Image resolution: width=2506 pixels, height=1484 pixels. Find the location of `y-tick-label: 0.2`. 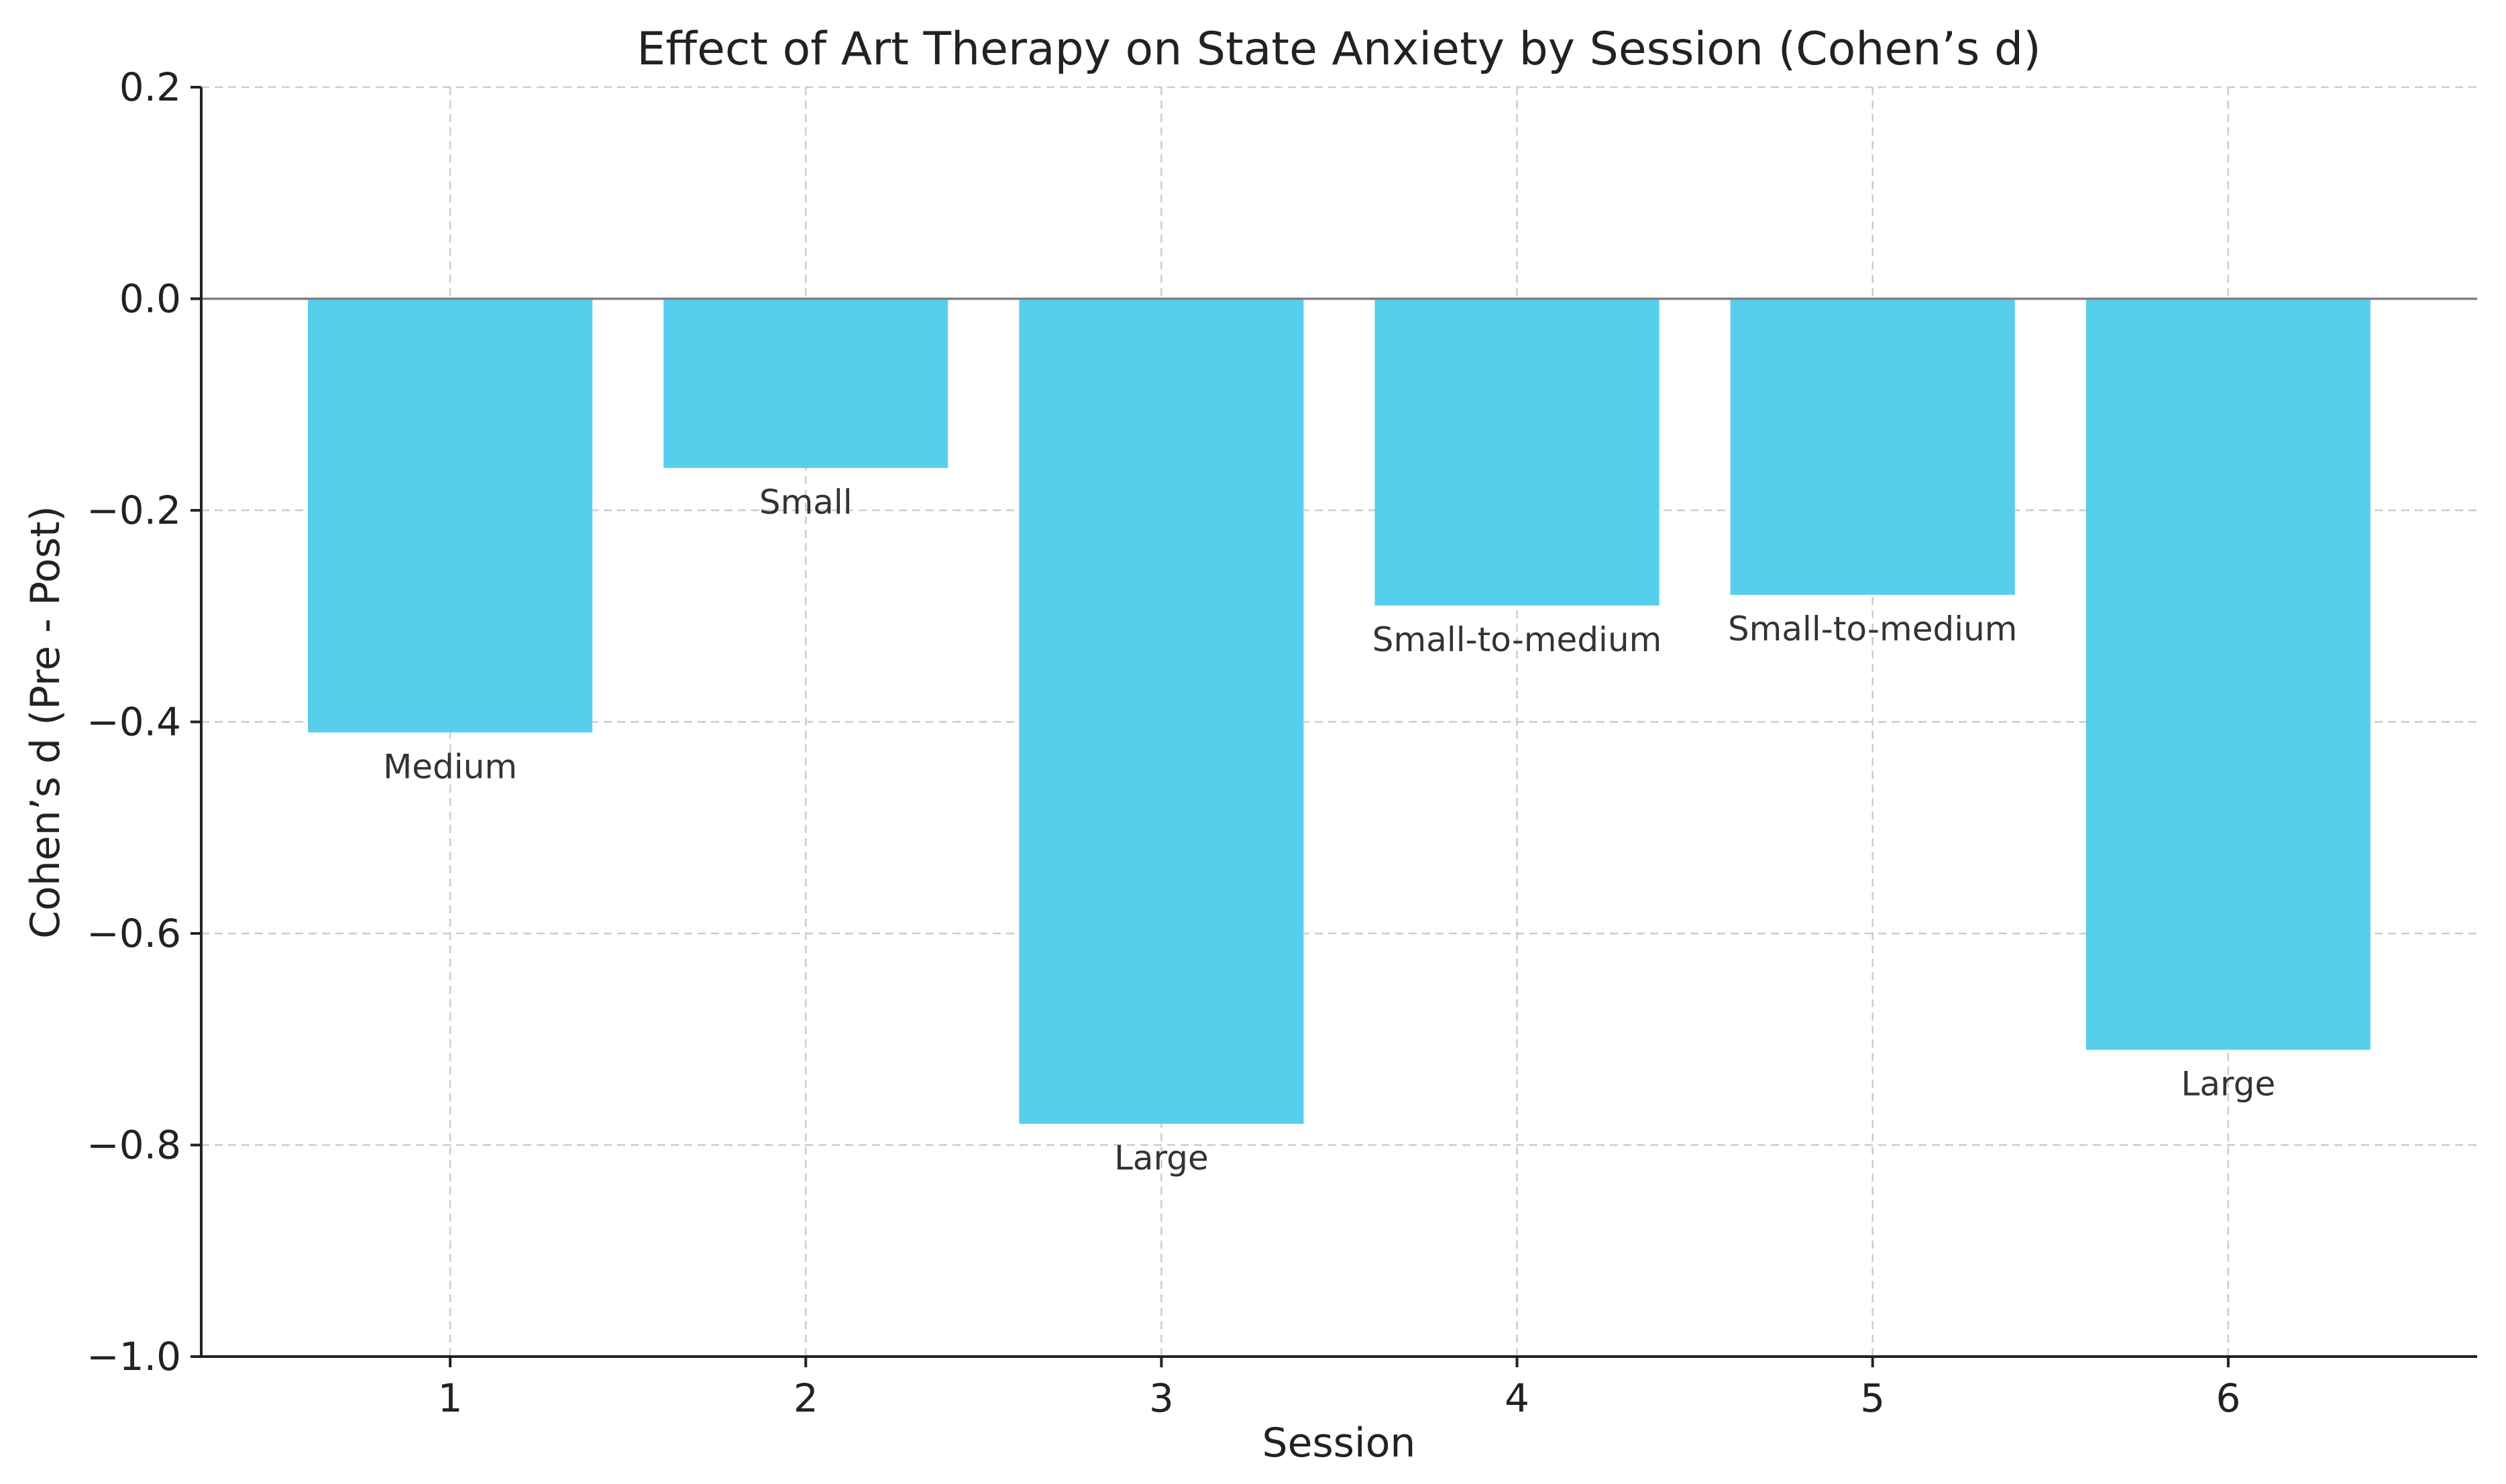

y-tick-label: 0.2 is located at coordinates (150, 87).